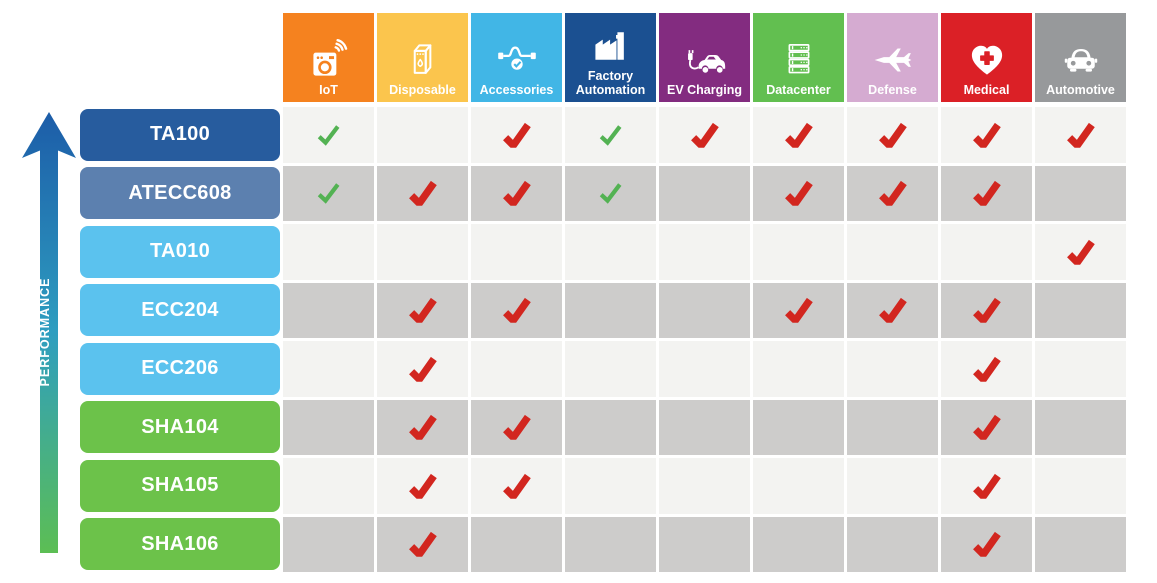  What do you see at coordinates (180, 194) in the screenshot?
I see `row-label-cell: ATECC608` at bounding box center [180, 194].